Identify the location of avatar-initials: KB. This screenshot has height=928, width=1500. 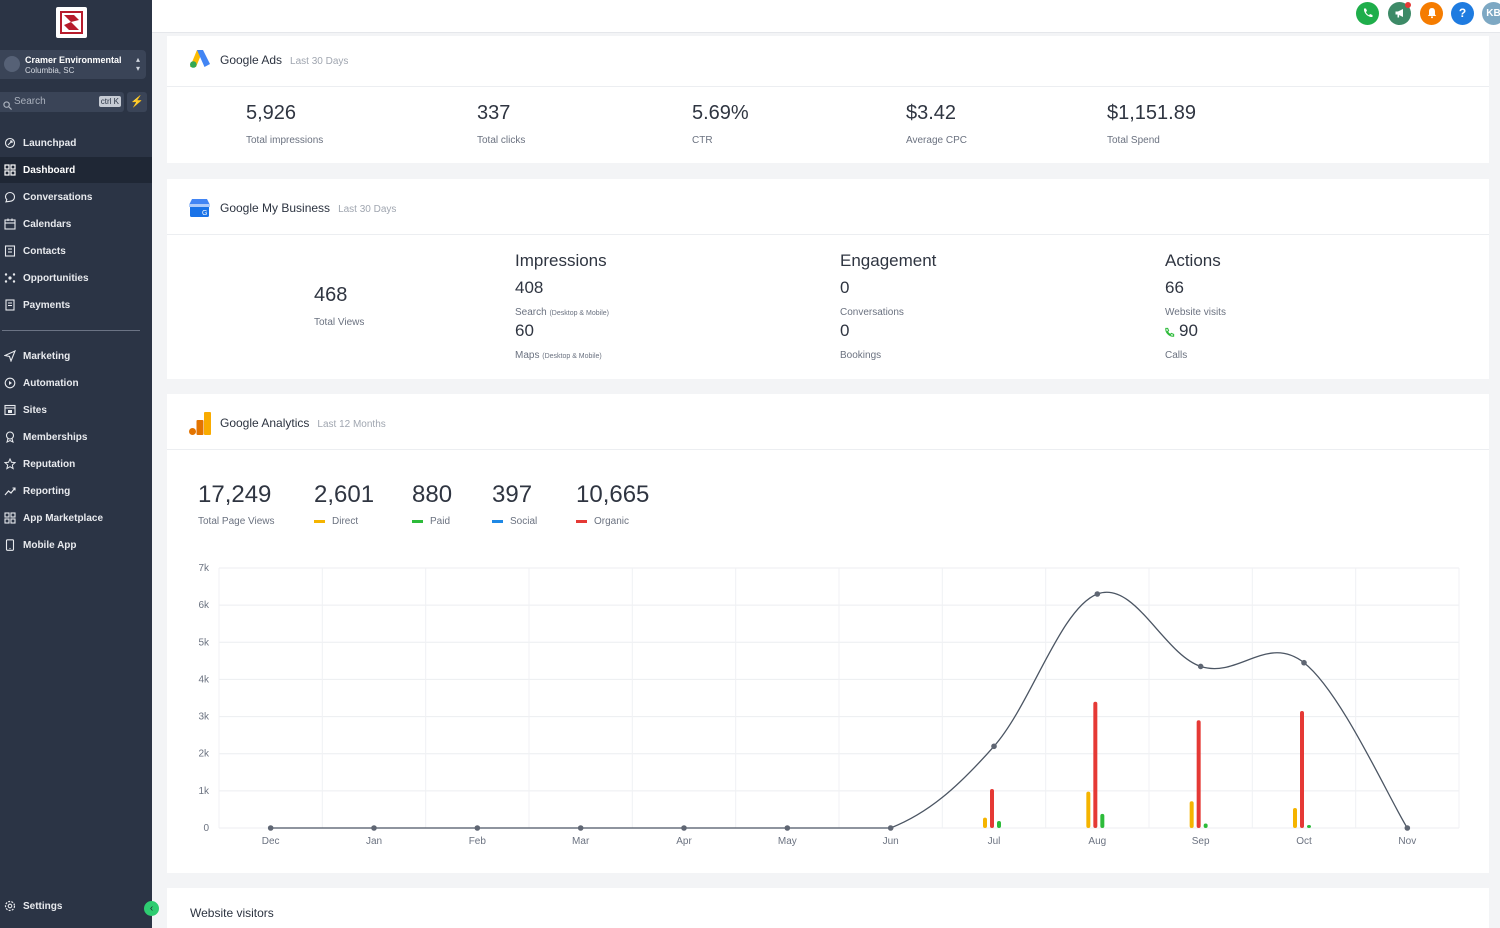
(1493, 13).